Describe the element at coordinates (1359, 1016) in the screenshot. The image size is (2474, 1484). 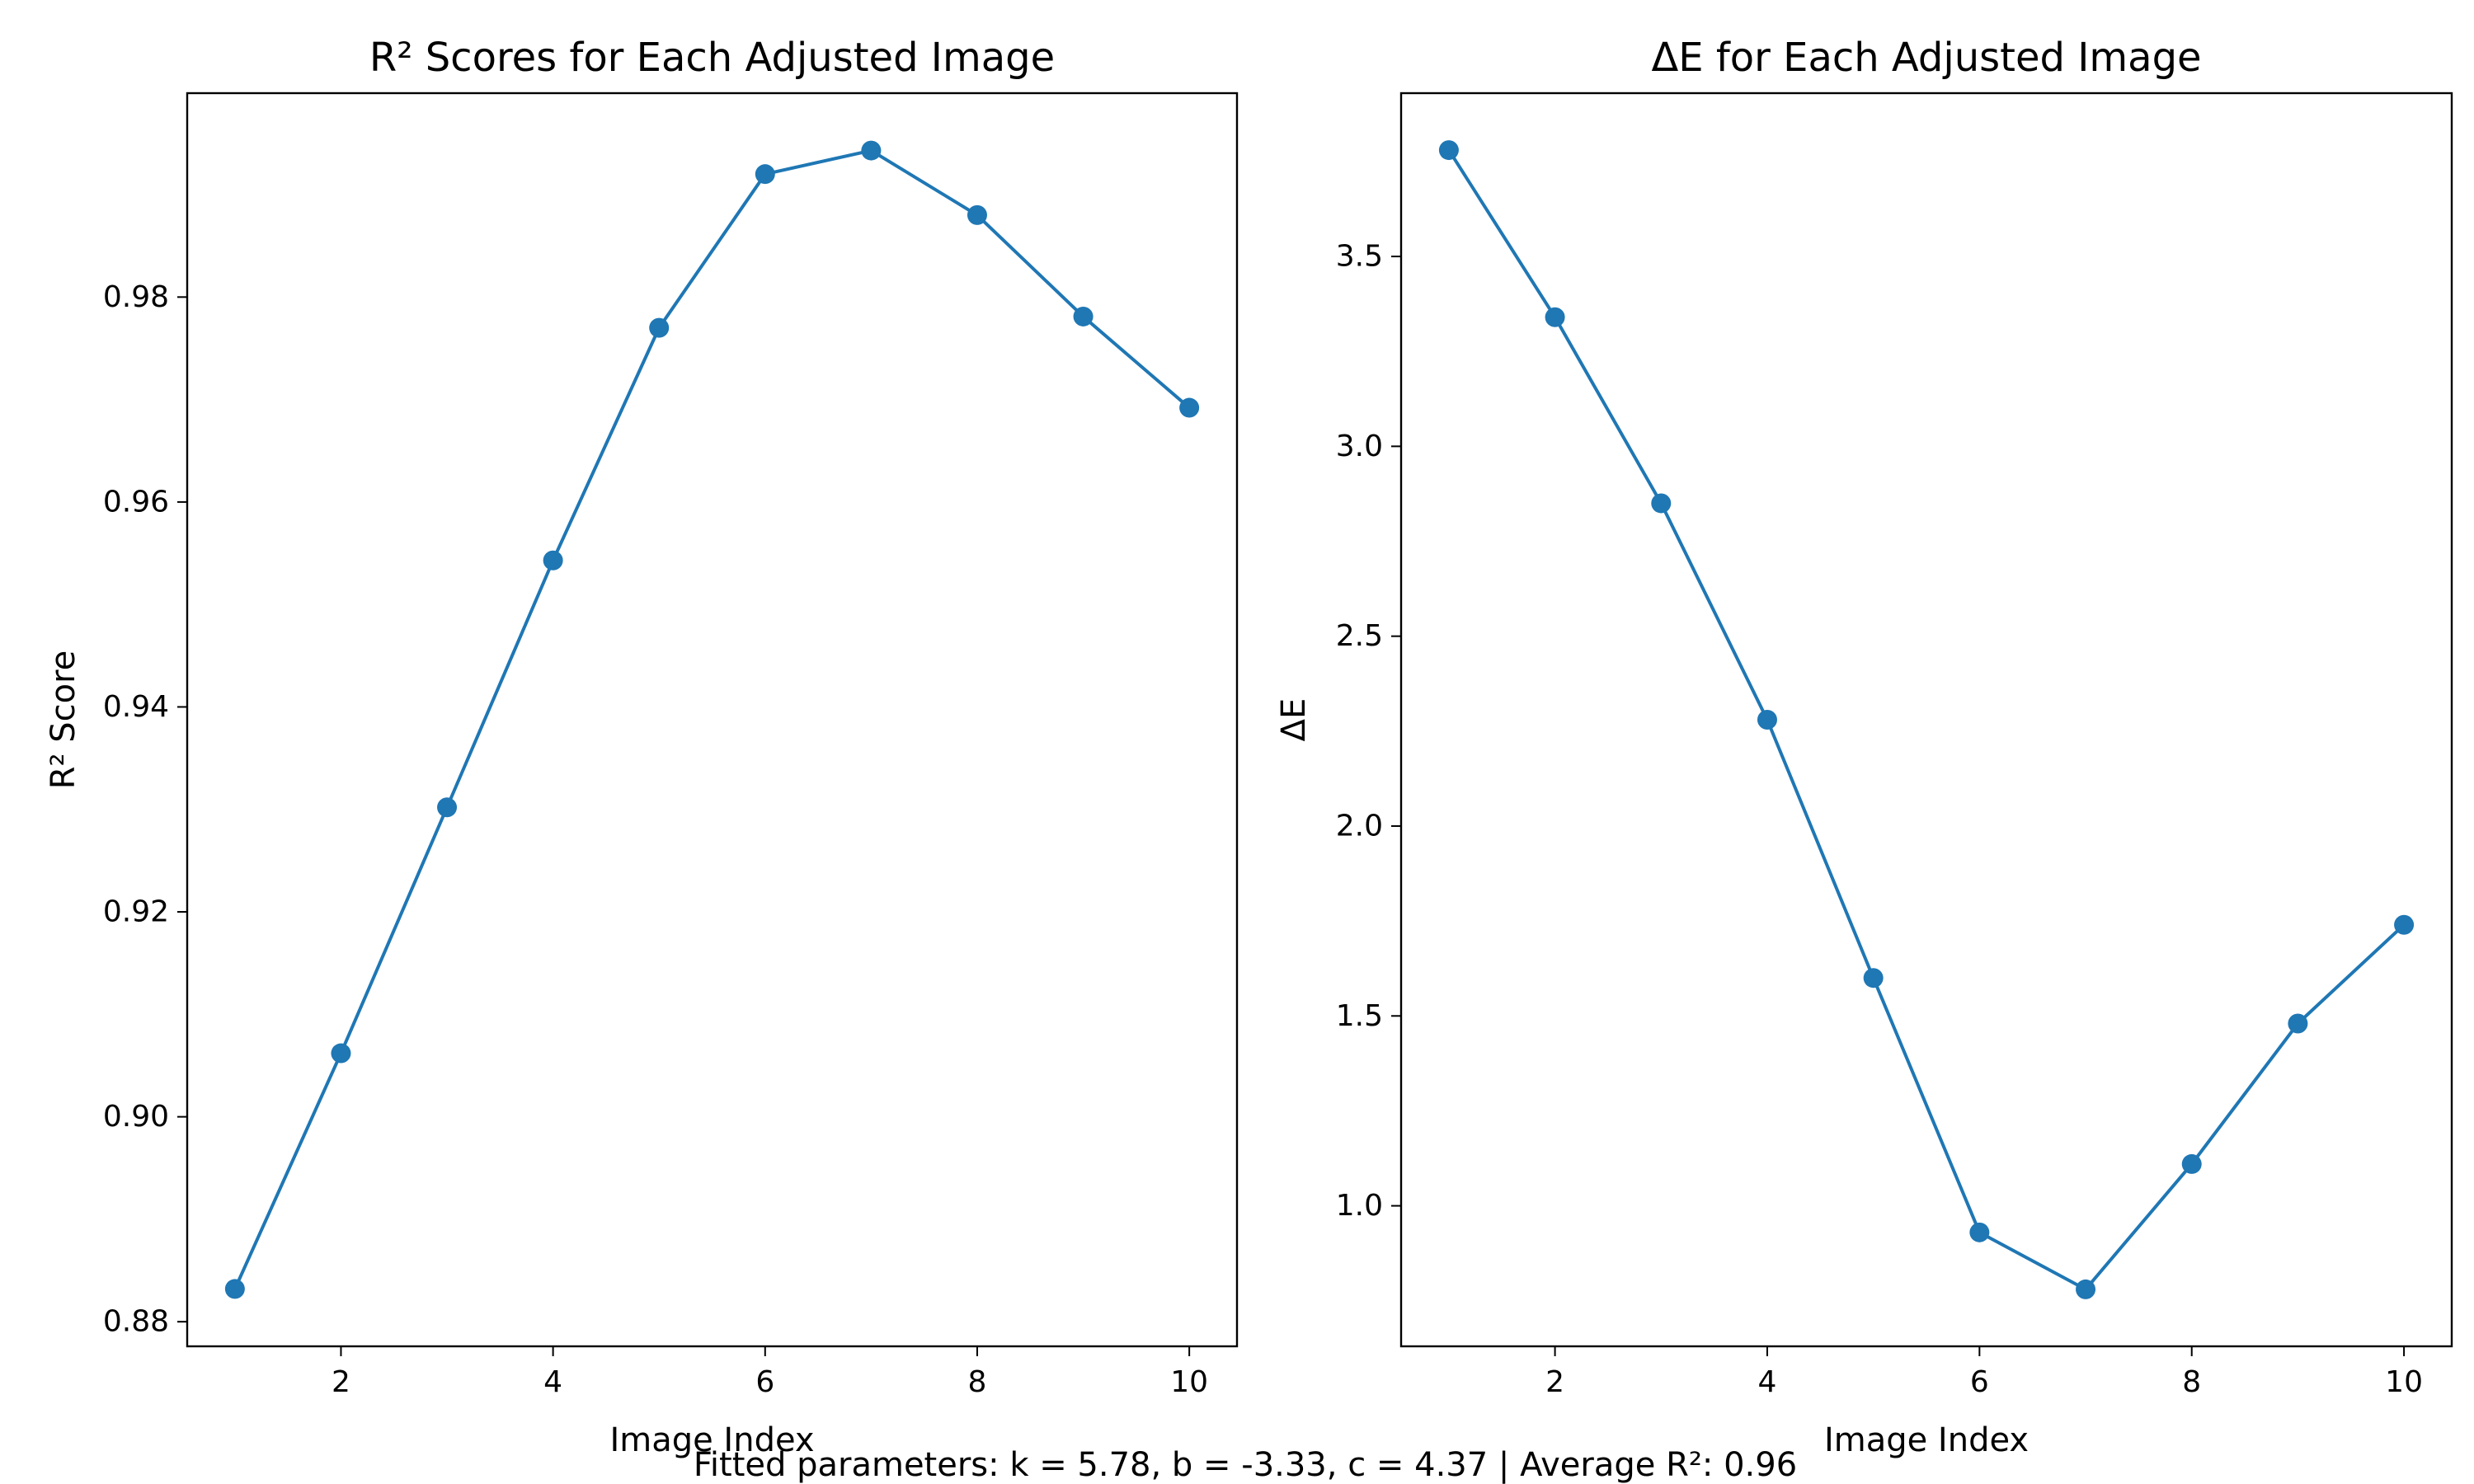
I see `y-tick-label: 1.5` at that location.